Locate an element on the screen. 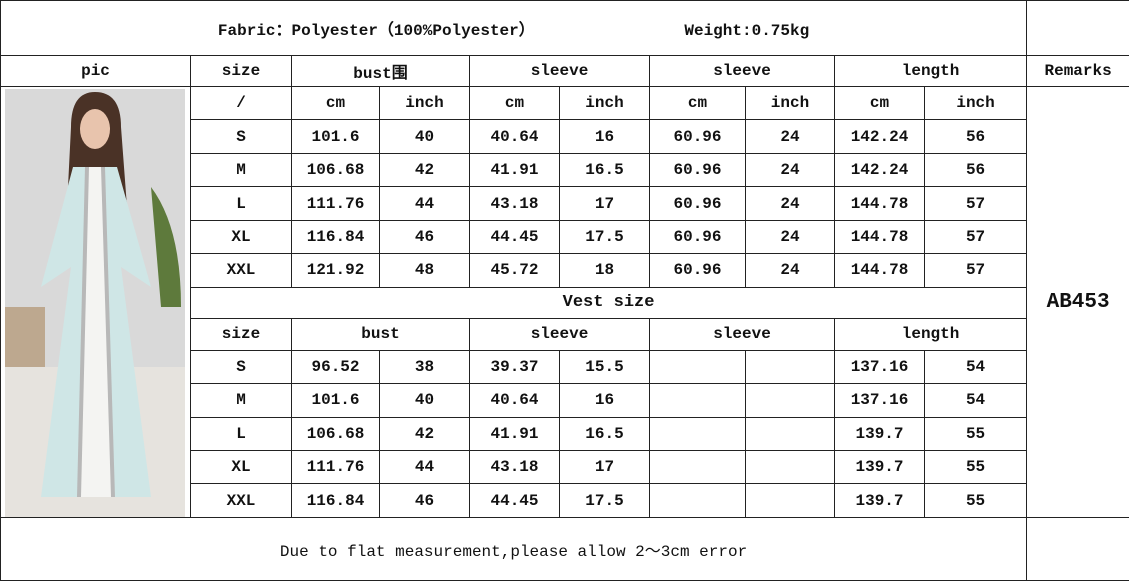 The height and width of the screenshot is (587, 1129). measurement-cell: 40.64 is located at coordinates (514, 400).